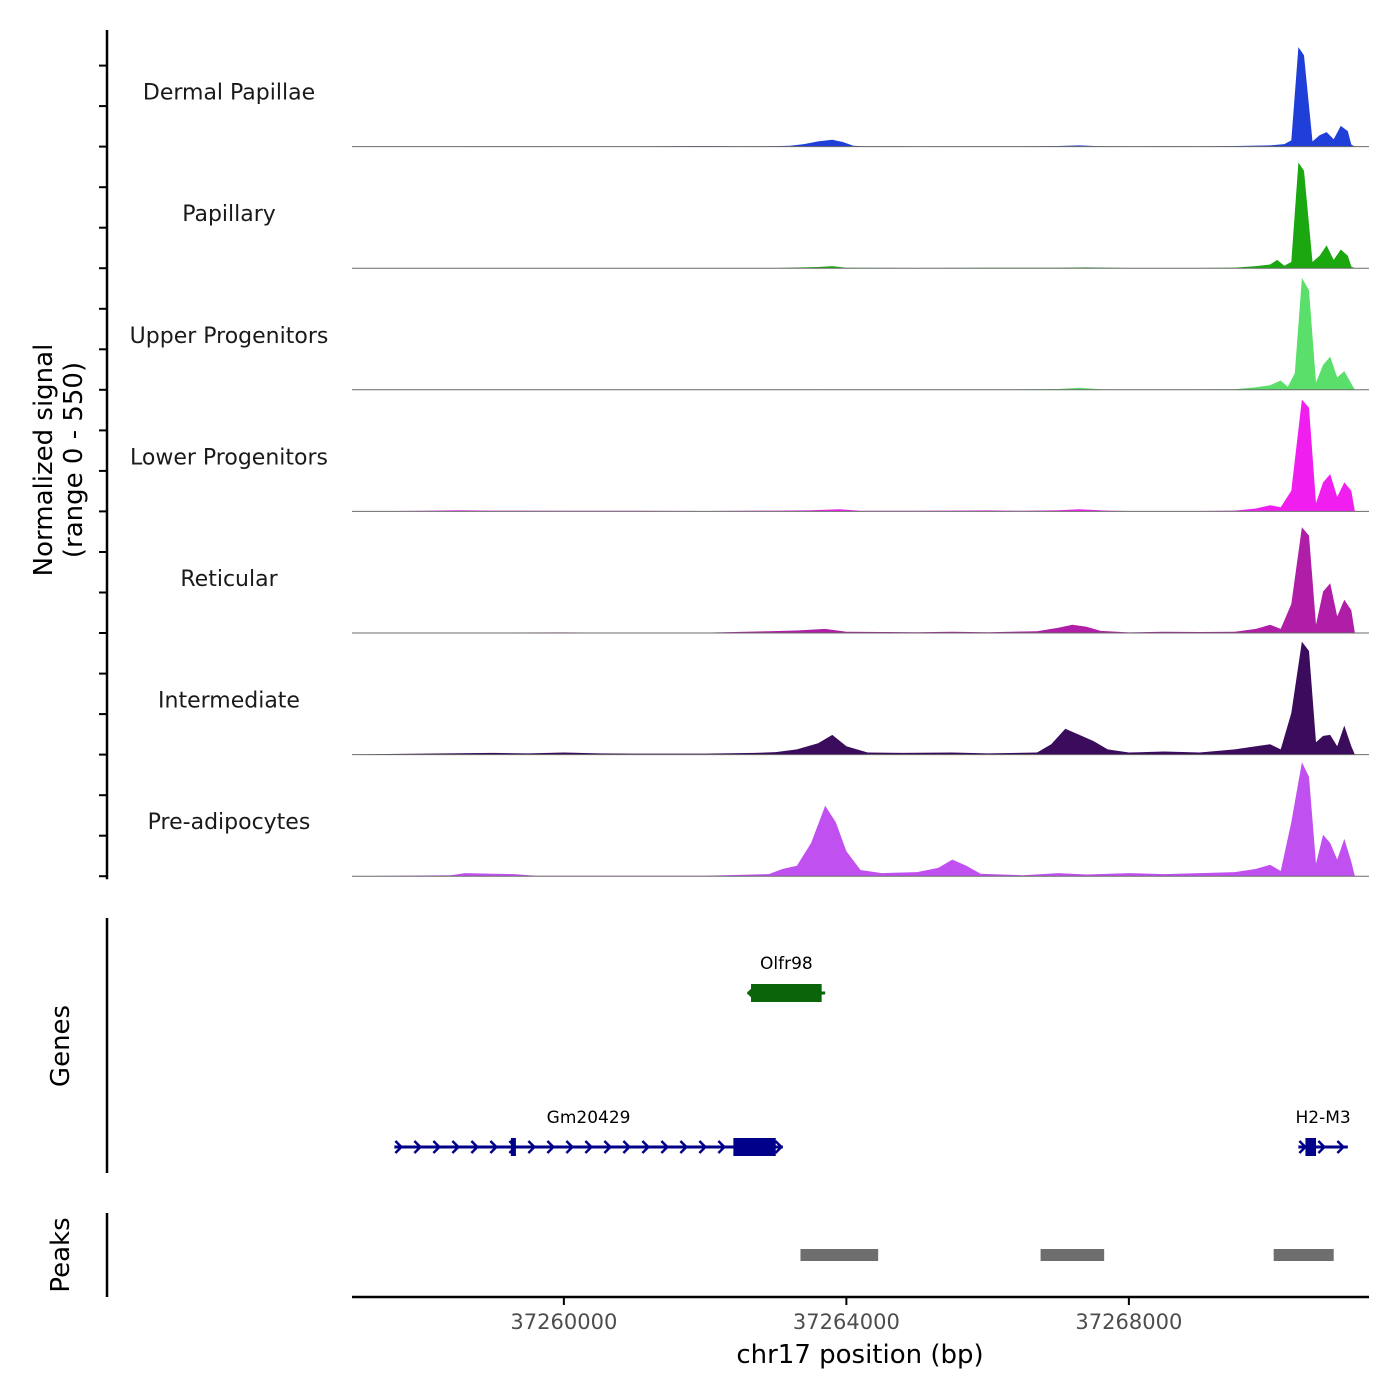 The height and width of the screenshot is (1400, 1400). Describe the element at coordinates (229, 93) in the screenshot. I see `track-label-dermal-papillae: Dermal Papillae` at that location.